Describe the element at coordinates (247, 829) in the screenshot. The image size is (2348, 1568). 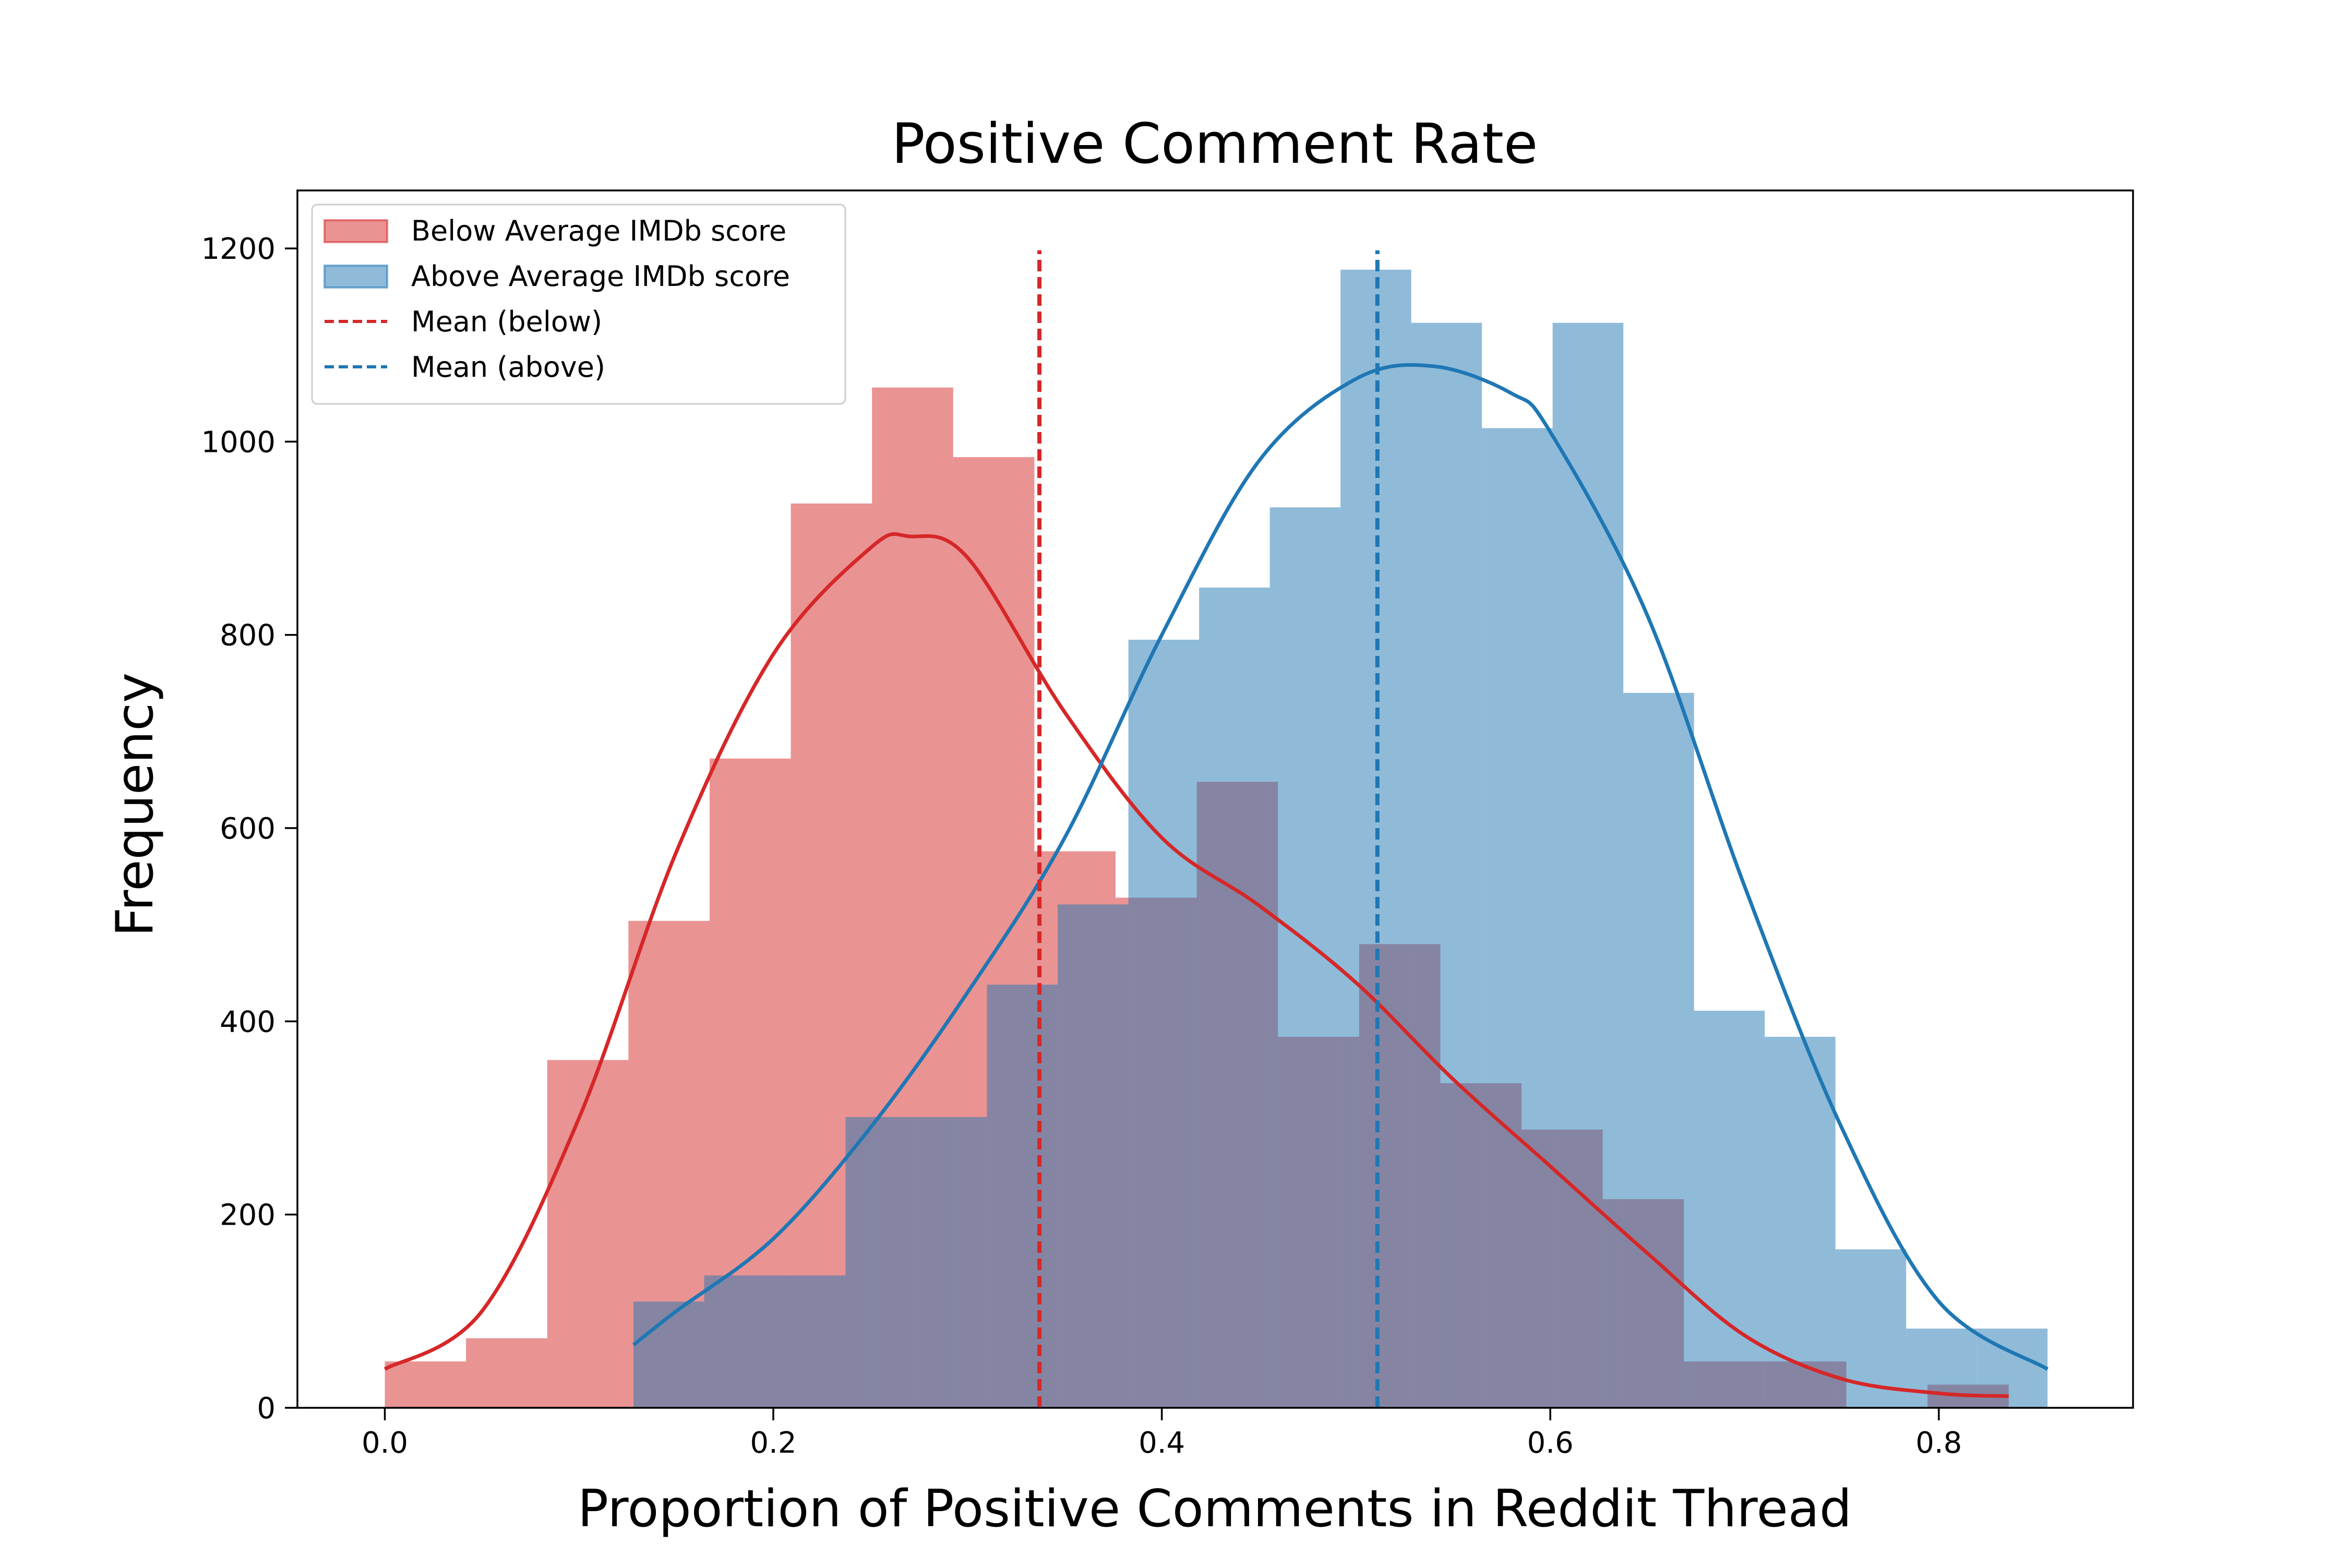
I see `y-tick-label: 600` at that location.